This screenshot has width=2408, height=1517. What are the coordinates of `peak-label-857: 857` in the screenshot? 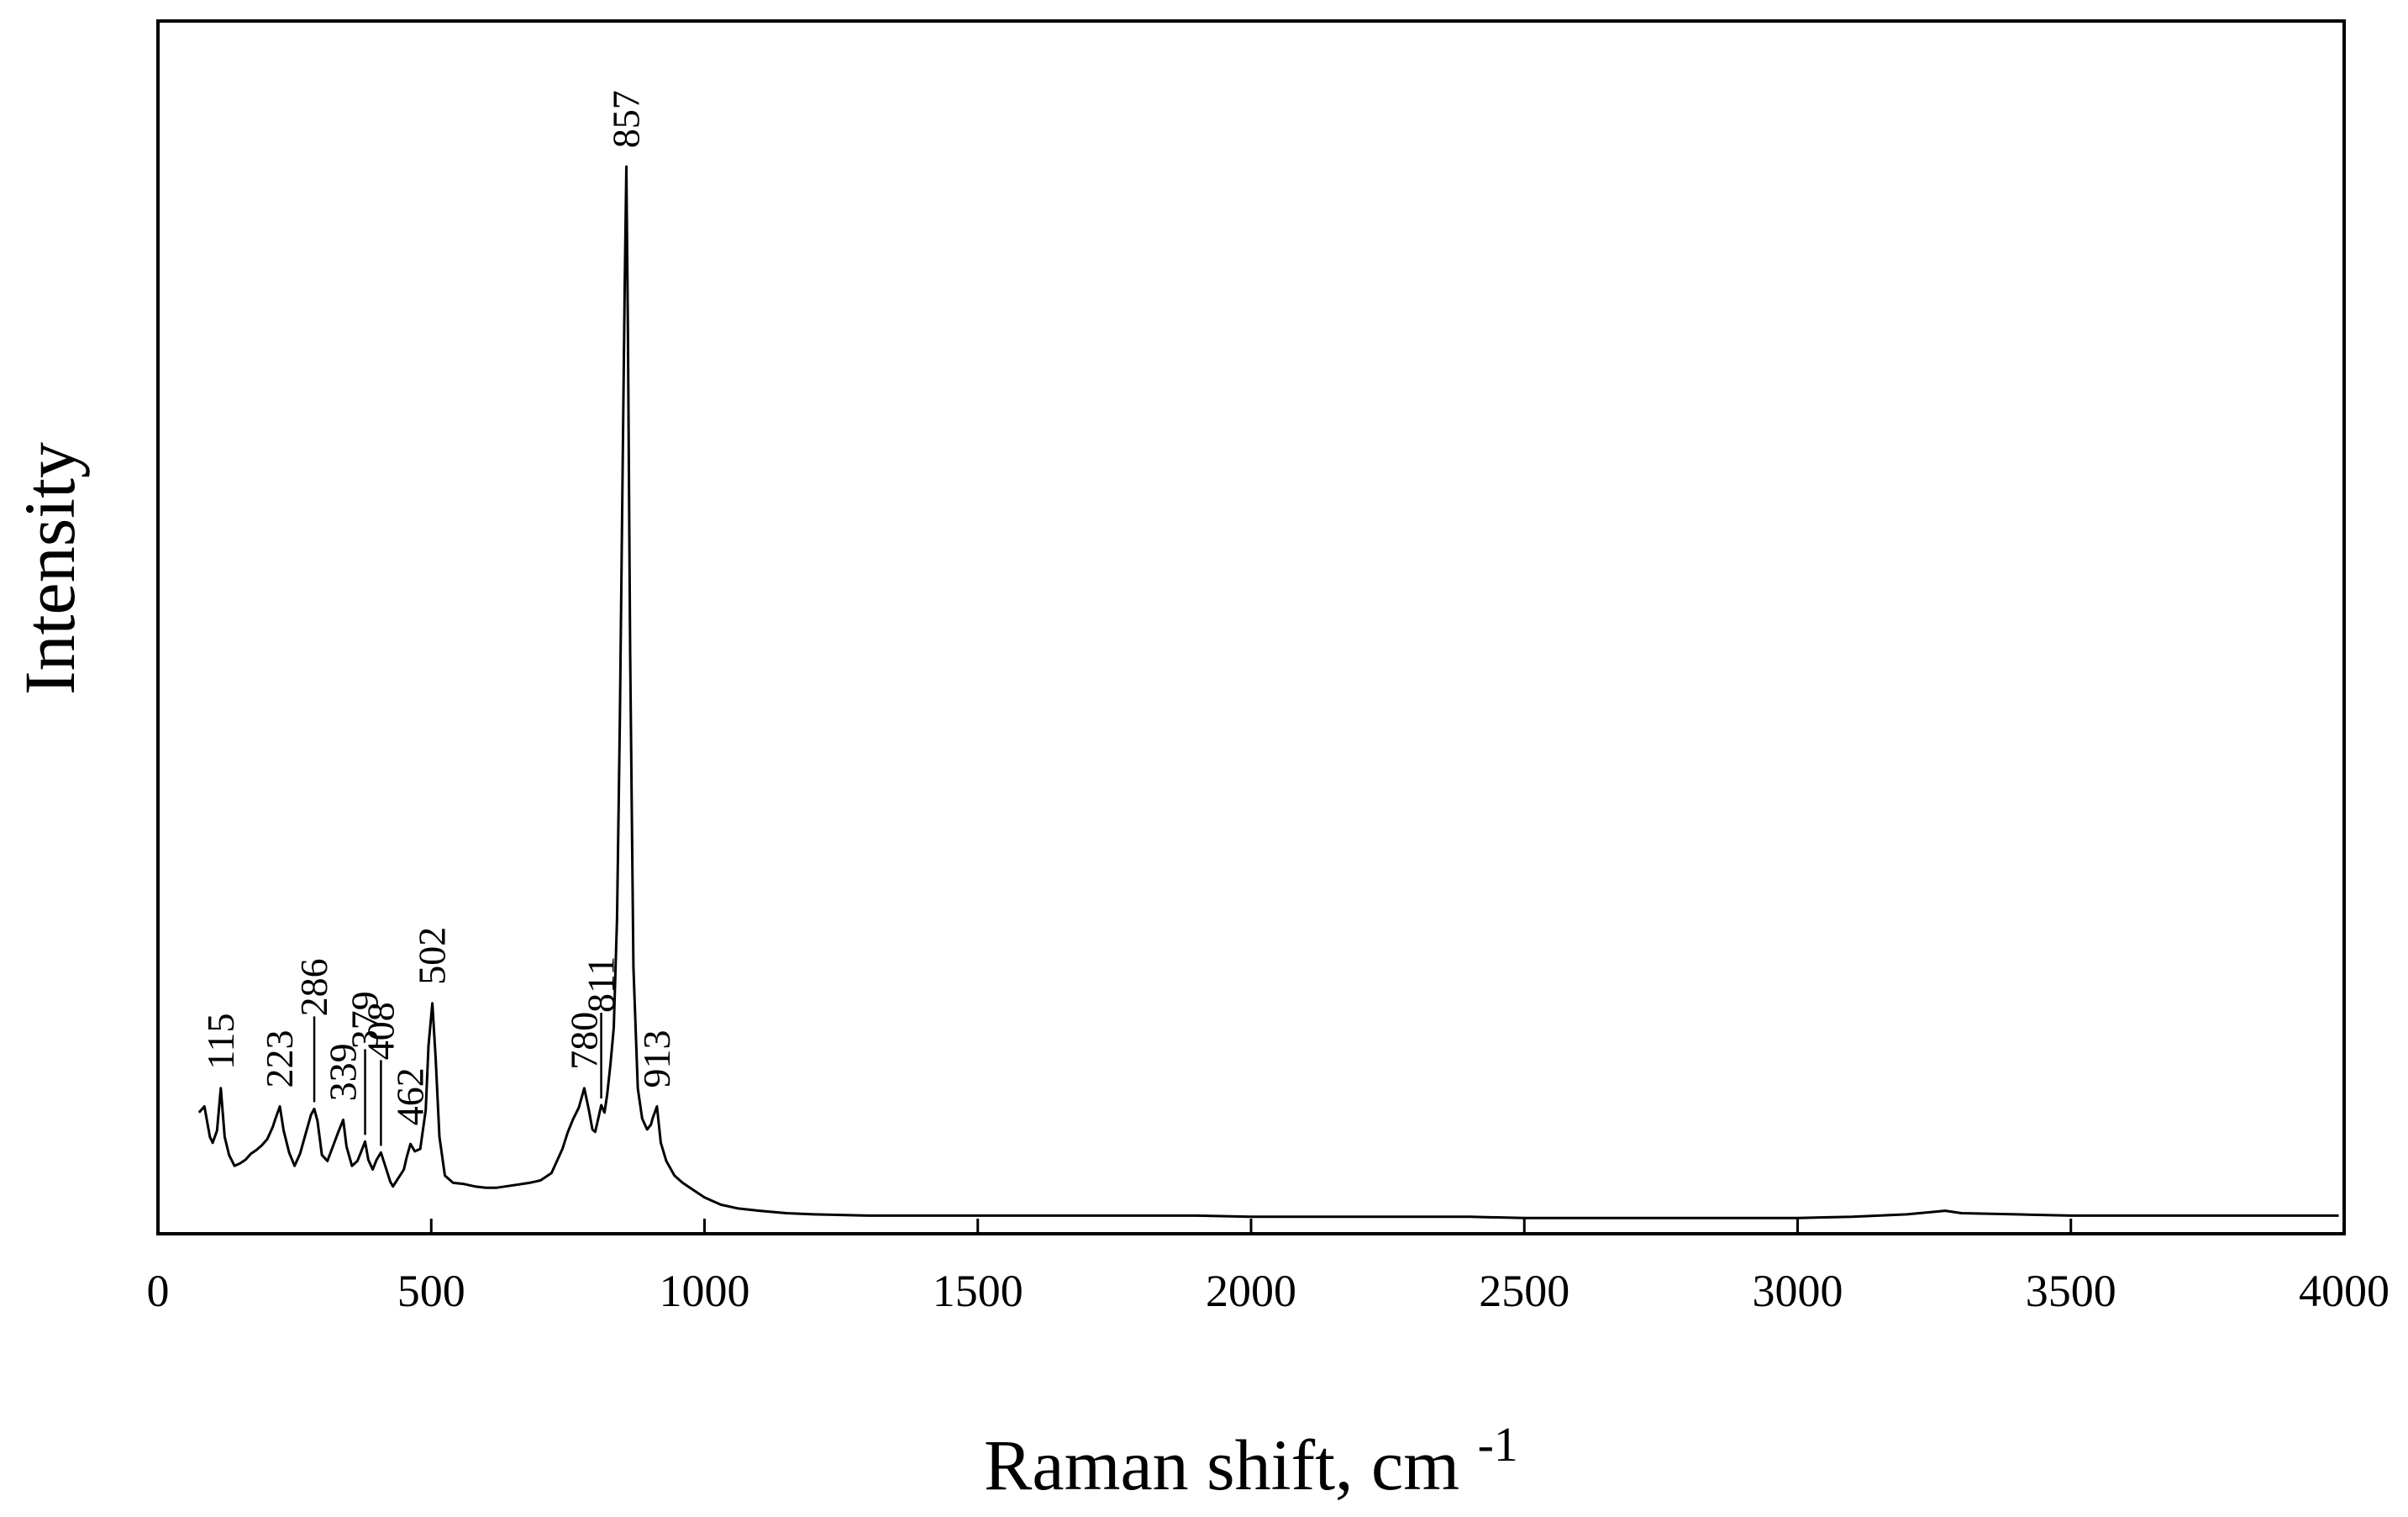 It's located at (626, 119).